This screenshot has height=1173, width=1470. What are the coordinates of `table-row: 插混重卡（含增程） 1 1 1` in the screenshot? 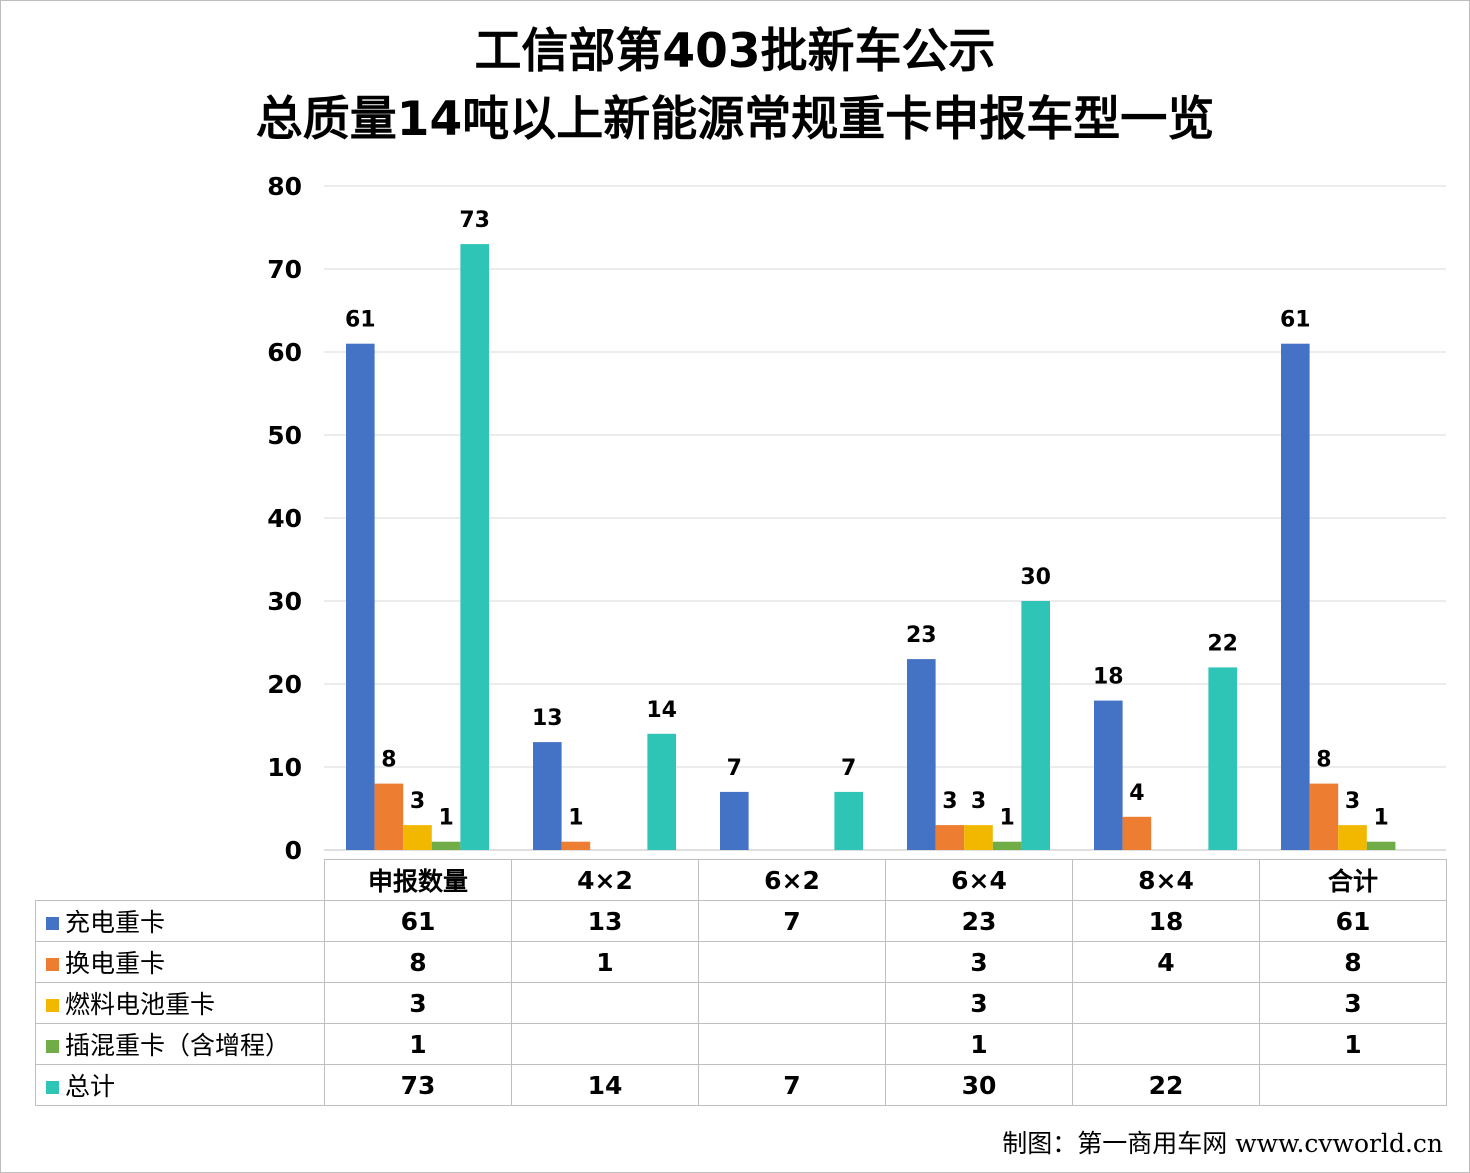 It's located at (741, 1044).